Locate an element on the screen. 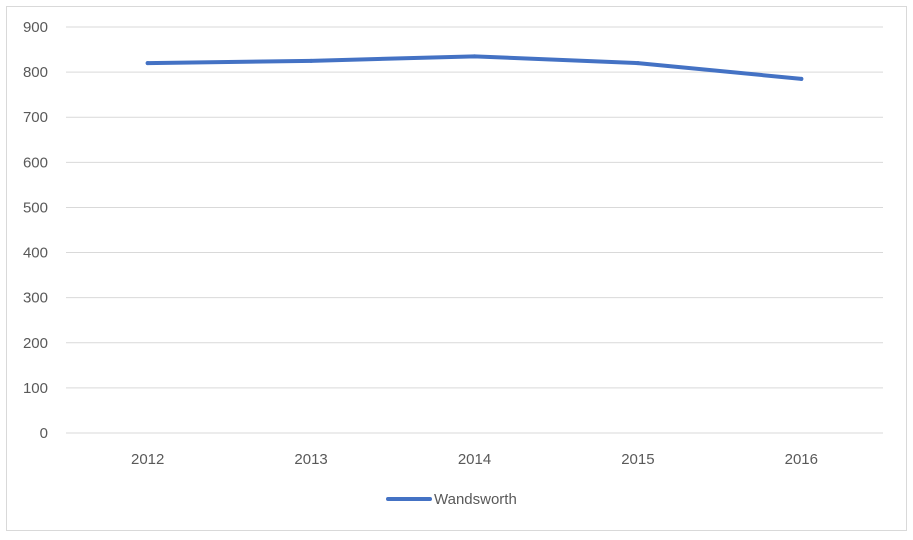  y-tick-label-700: 700 is located at coordinates (35, 117).